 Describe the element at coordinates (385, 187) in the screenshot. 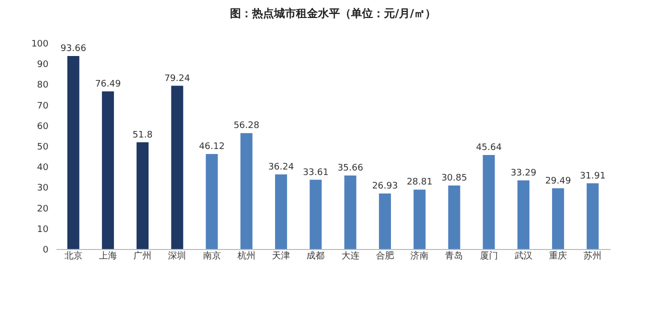

I see `data-label: 26.93` at that location.